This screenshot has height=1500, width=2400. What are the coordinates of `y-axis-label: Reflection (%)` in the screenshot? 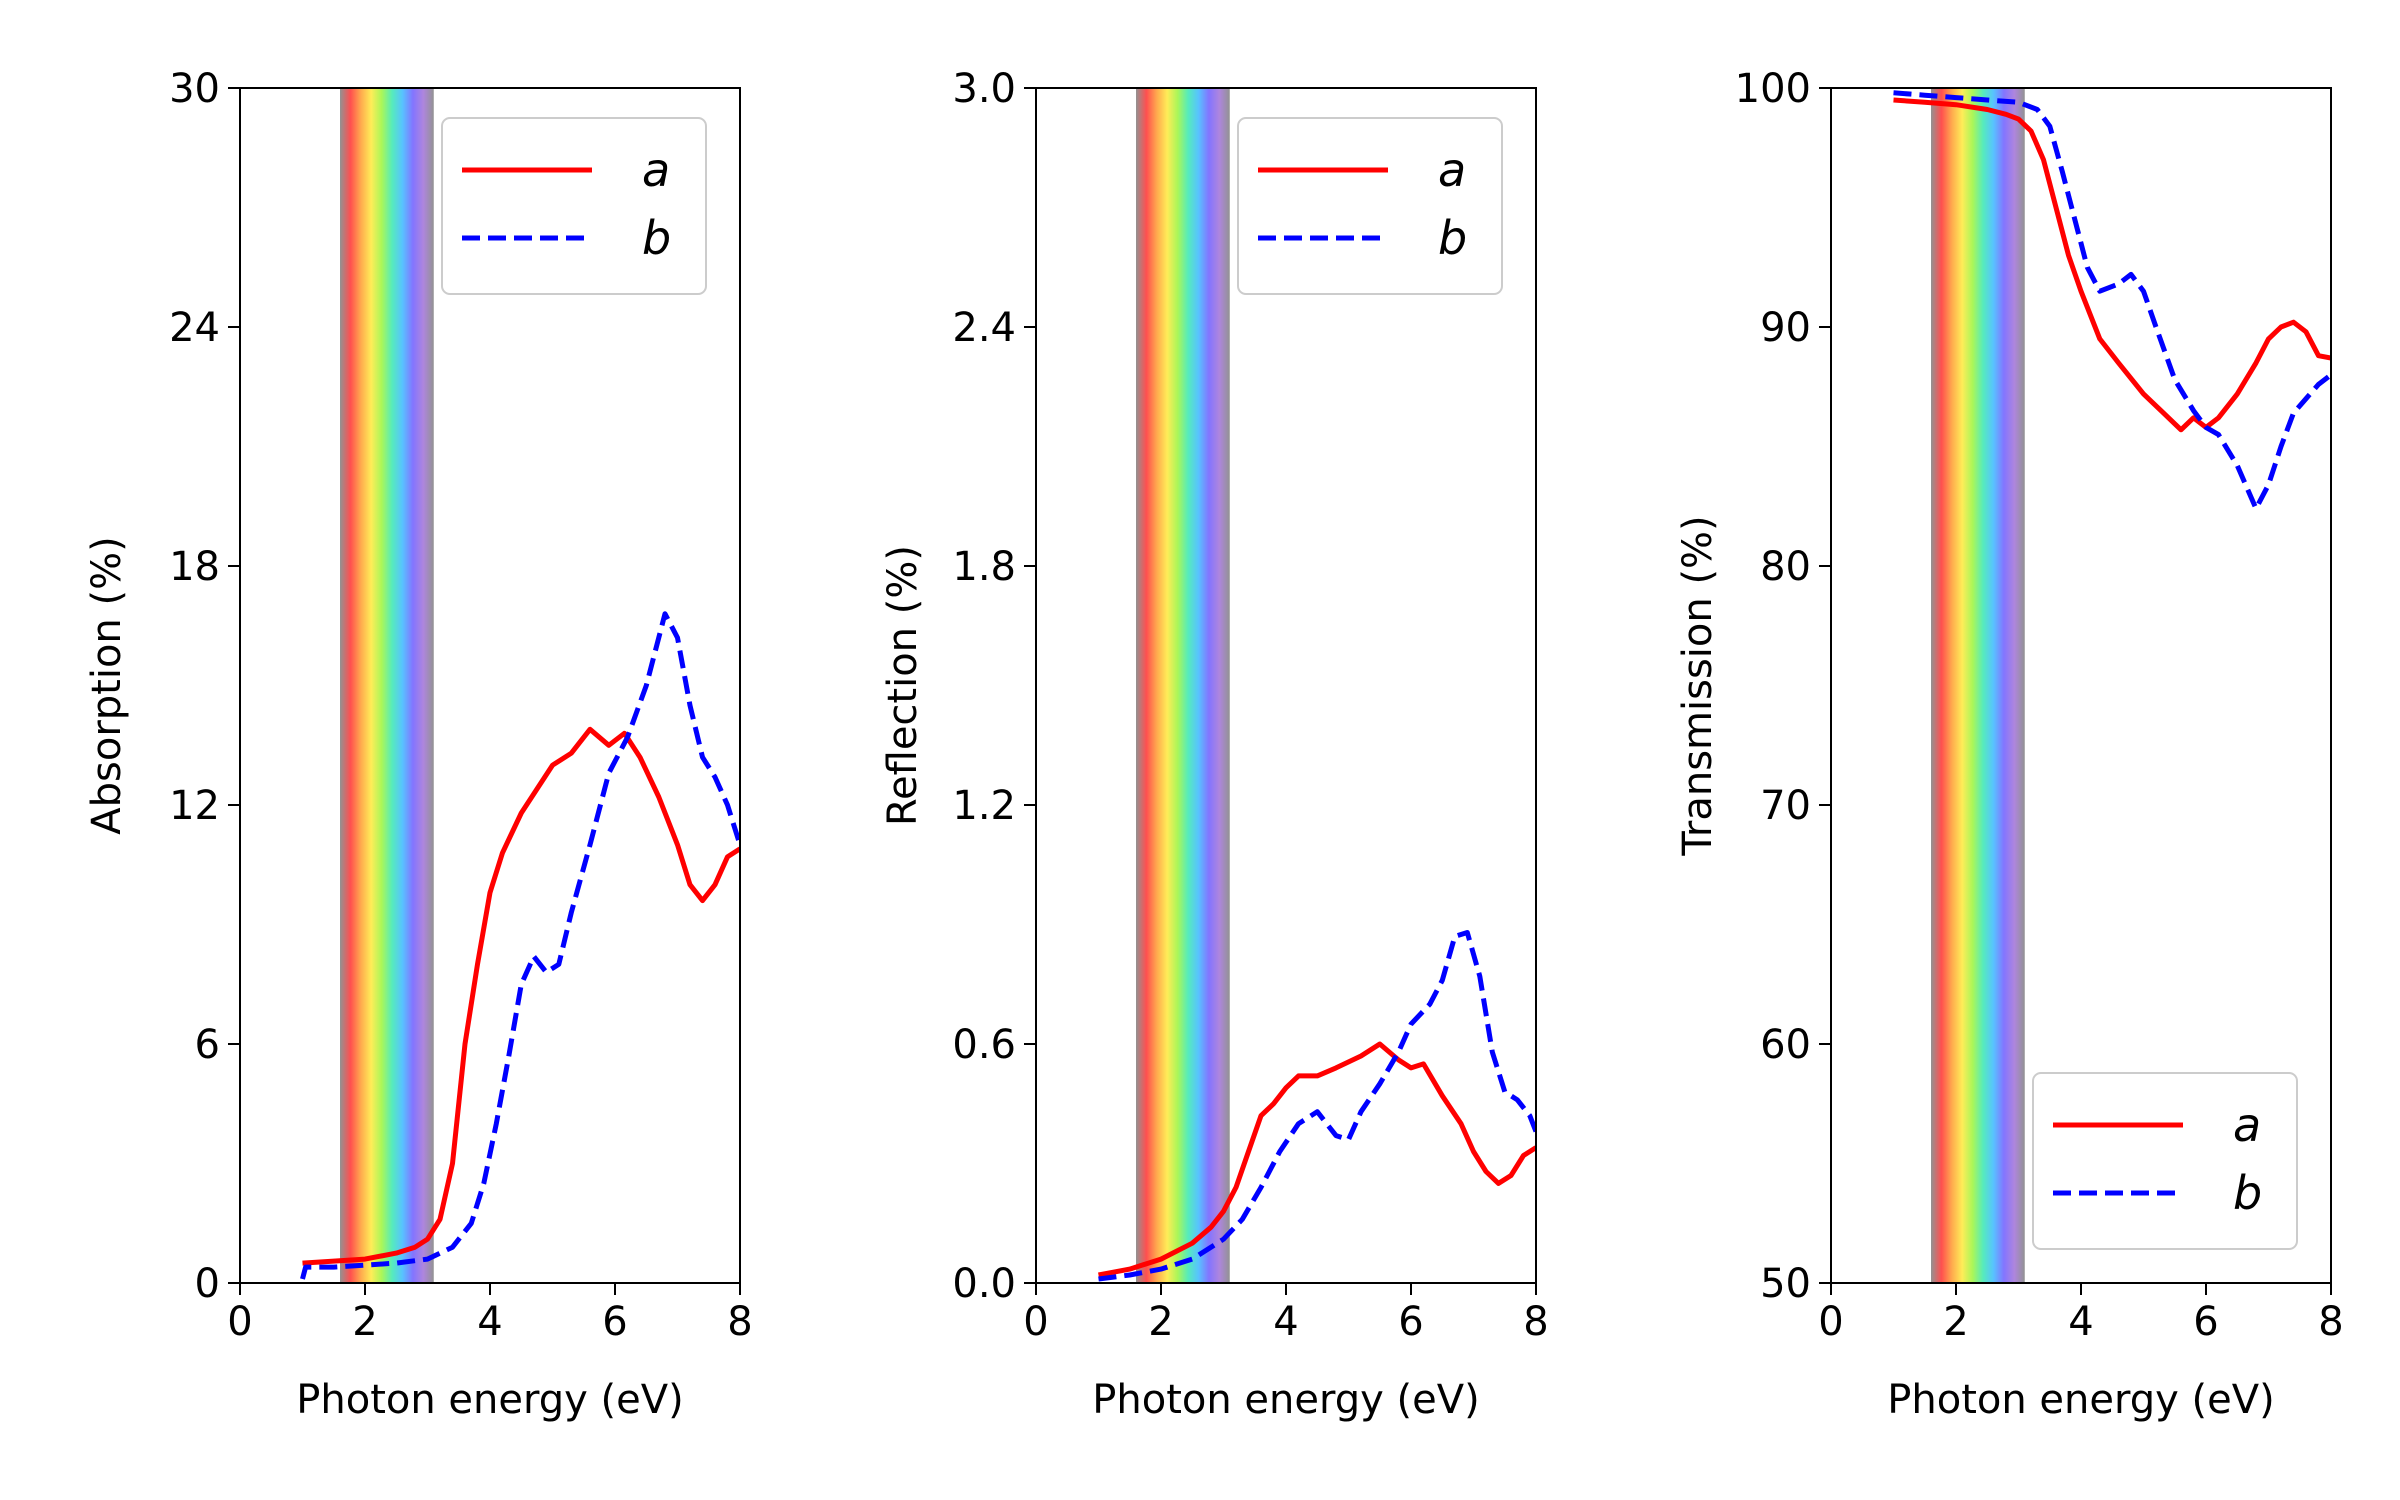 It's located at (903, 685).